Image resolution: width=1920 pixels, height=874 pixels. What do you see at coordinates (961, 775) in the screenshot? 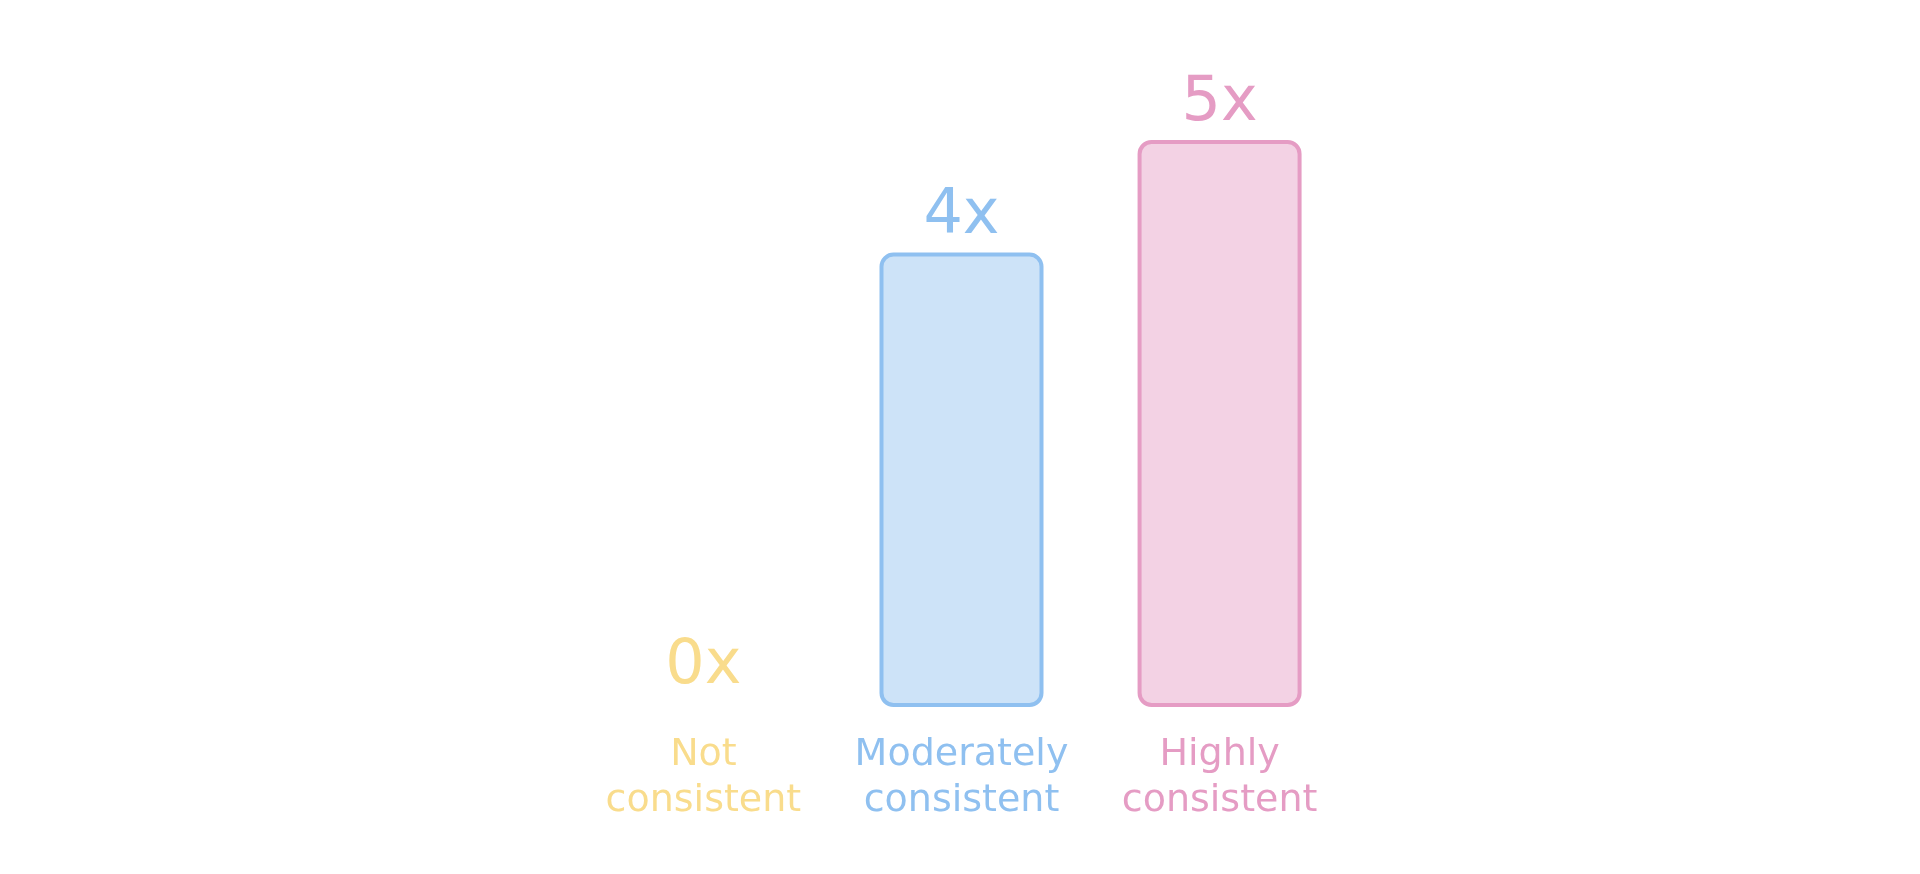
I see `x-tick-label: Moderately consistent` at bounding box center [961, 775].